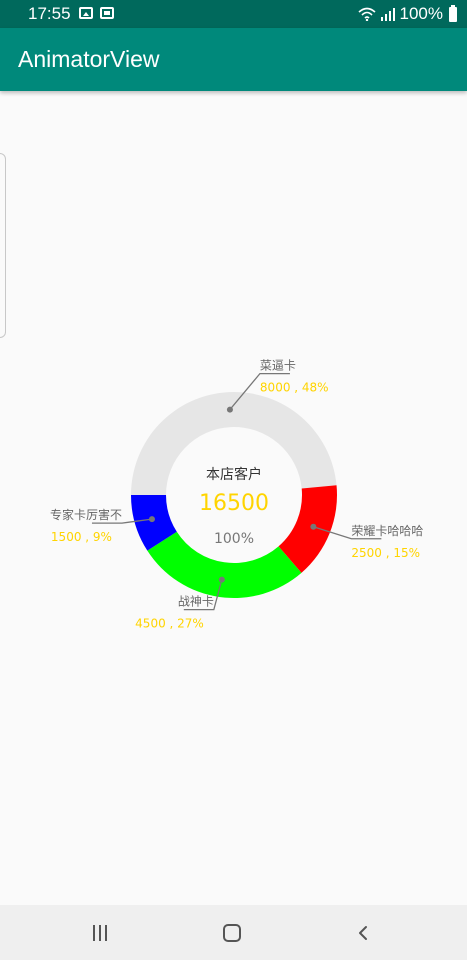 This screenshot has width=467, height=960. What do you see at coordinates (278, 366) in the screenshot?
I see `segment-name-label-0: 菜逼卡` at bounding box center [278, 366].